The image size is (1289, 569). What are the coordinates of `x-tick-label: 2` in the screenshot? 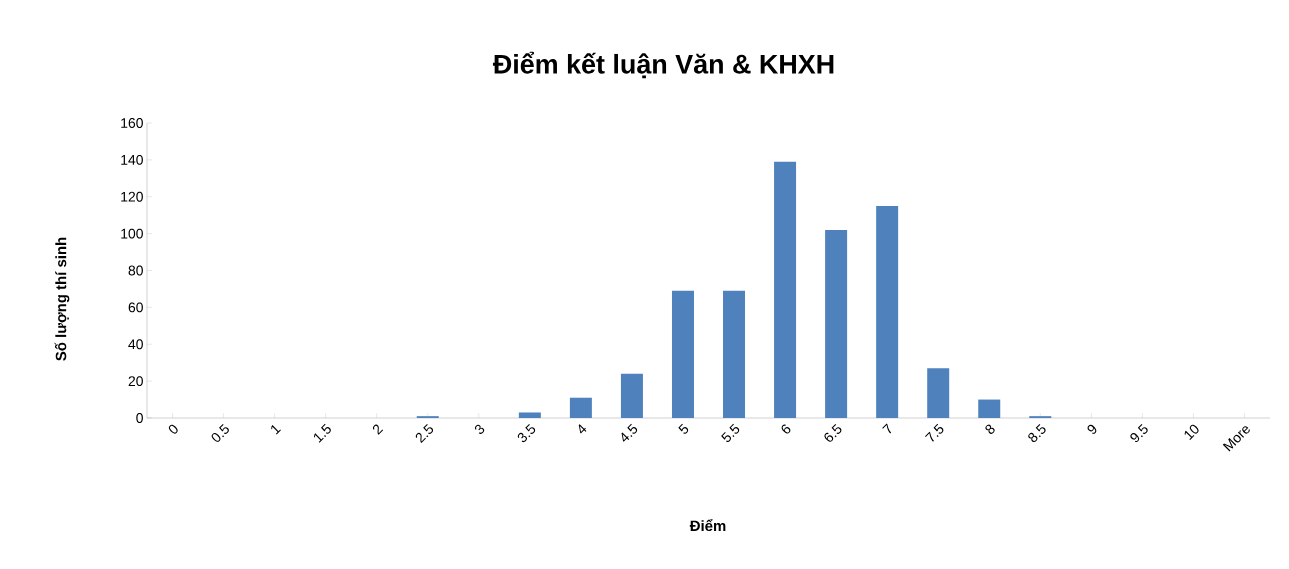 It's located at (378, 429).